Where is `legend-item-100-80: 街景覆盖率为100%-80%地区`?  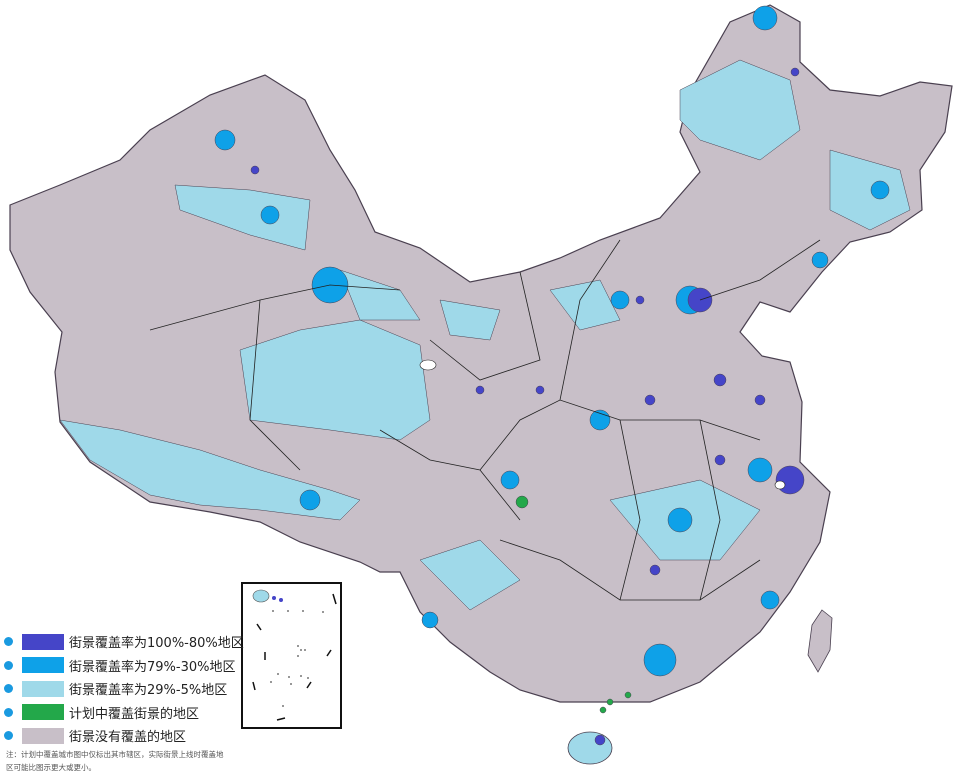
legend-item-100-80: 街景覆盖率为100%-80%地区 is located at coordinates (124, 642).